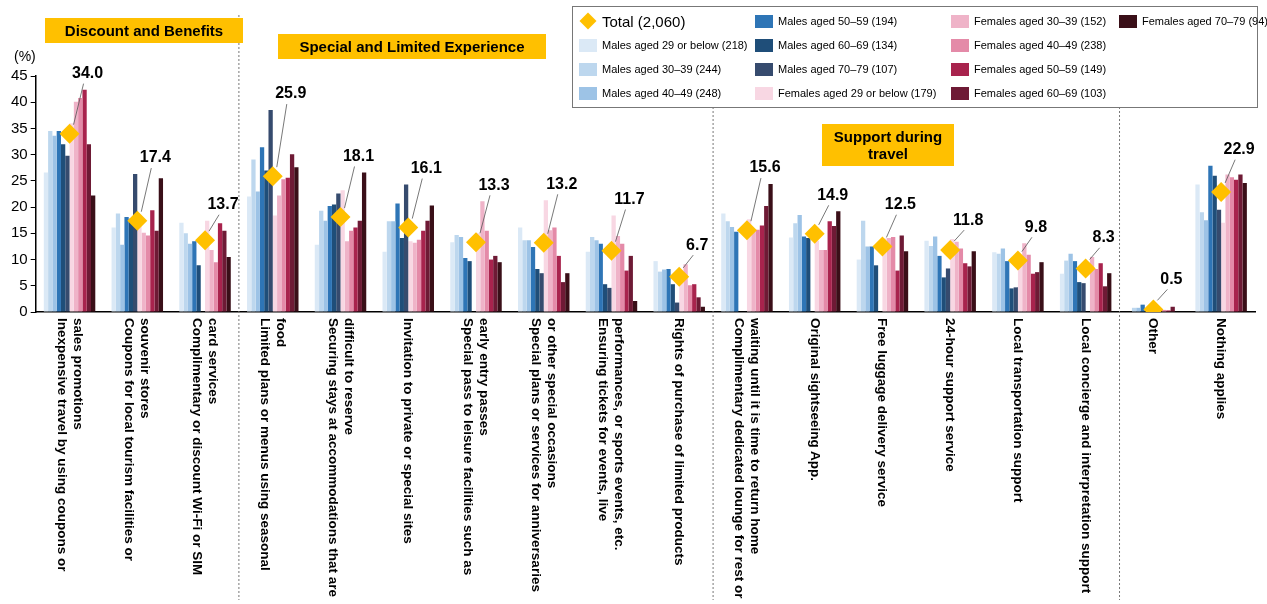 The image size is (1267, 604). Describe the element at coordinates (1040, 45) in the screenshot. I see `legend-label: Females aged 40–49 (238)` at that location.